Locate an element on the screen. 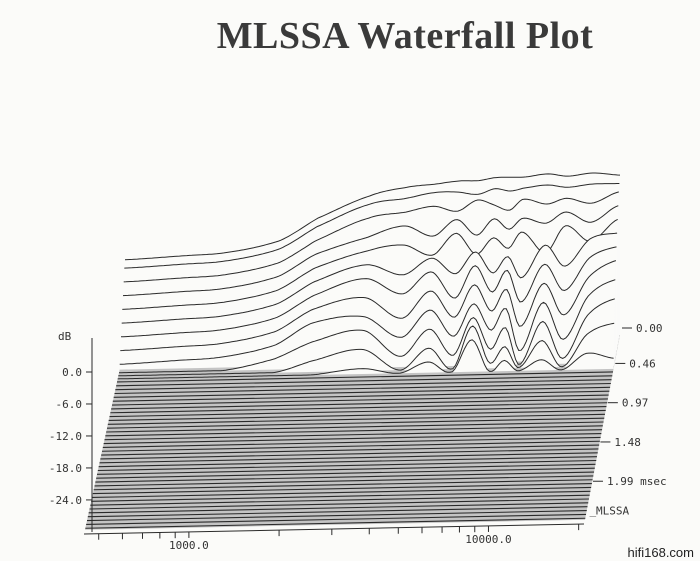 The width and height of the screenshot is (700, 561). time-tick-label: 0.00 is located at coordinates (649, 328).